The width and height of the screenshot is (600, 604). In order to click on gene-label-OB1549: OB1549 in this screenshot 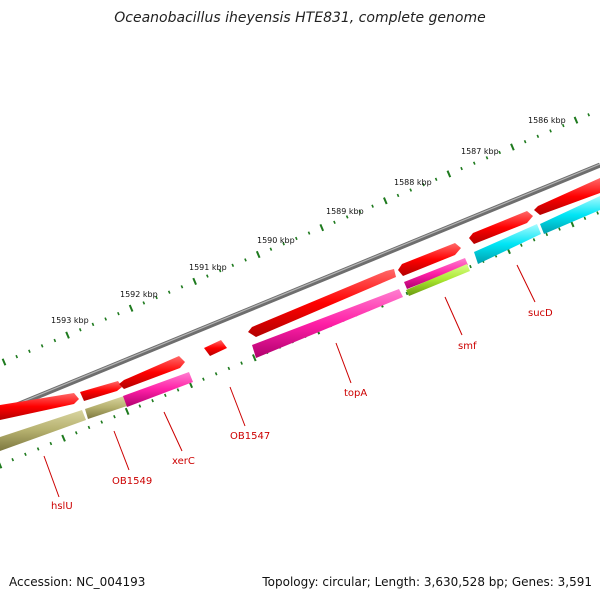, I will do `click(132, 481)`.